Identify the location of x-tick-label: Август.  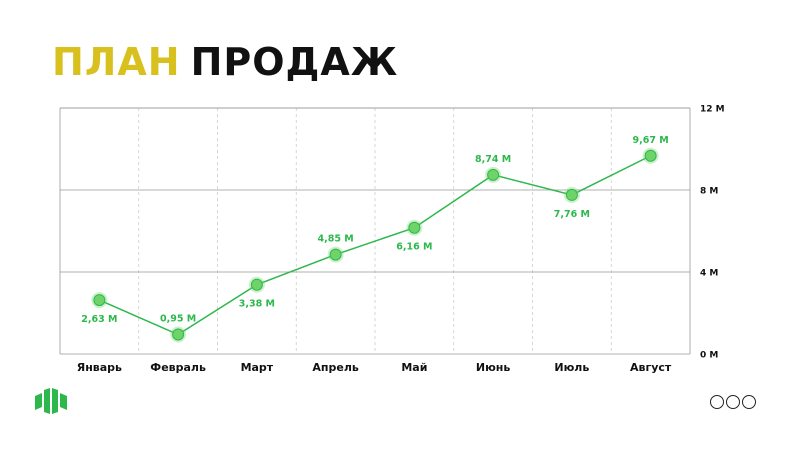
(651, 367).